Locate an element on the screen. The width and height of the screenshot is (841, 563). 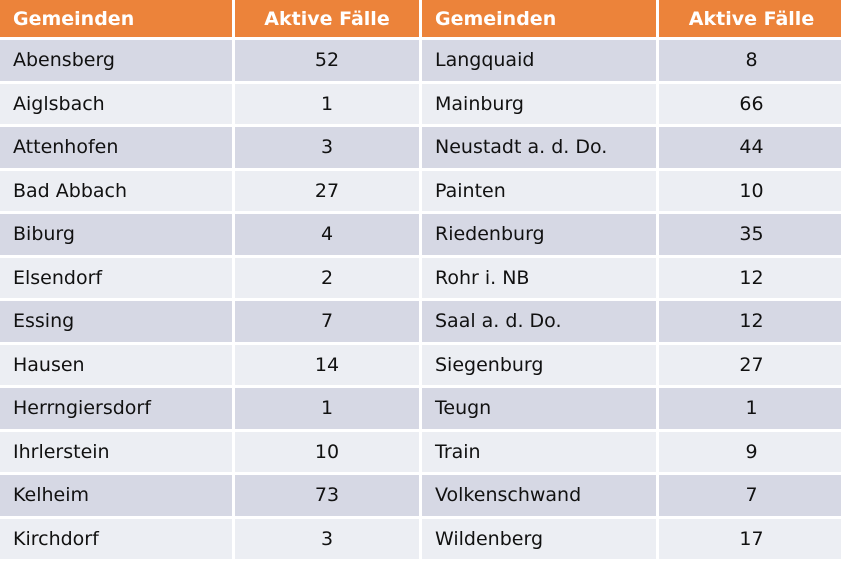
municipality-cell: Elsendorf is located at coordinates (116, 277).